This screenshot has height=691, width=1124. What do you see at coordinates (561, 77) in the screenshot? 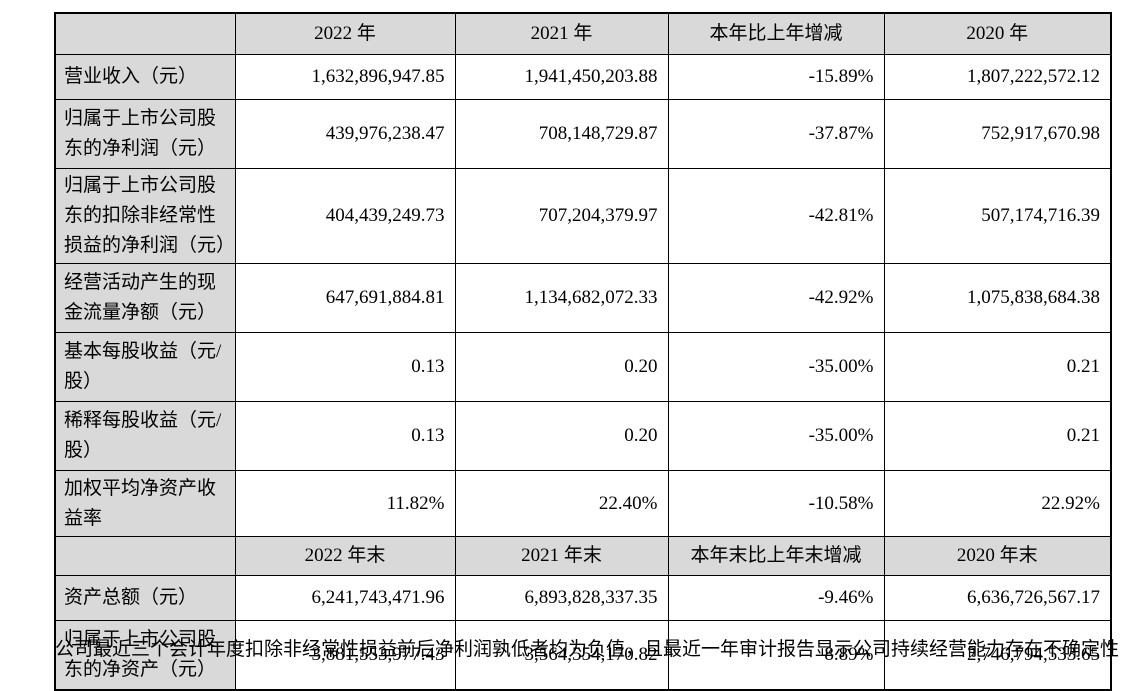
I see `value-cell: 1,941,450,203.88` at bounding box center [561, 77].